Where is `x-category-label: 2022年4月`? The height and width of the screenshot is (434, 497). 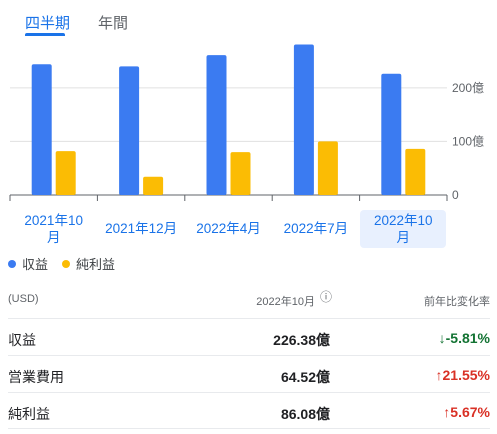
x-category-label: 2022年4月 is located at coordinates (228, 228).